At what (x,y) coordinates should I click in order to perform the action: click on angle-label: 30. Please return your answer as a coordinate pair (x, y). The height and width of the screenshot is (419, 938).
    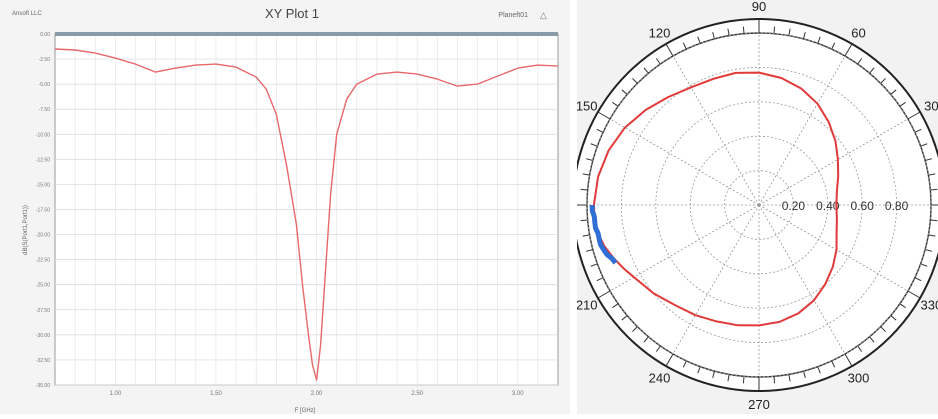
    Looking at the image, I should click on (931, 106).